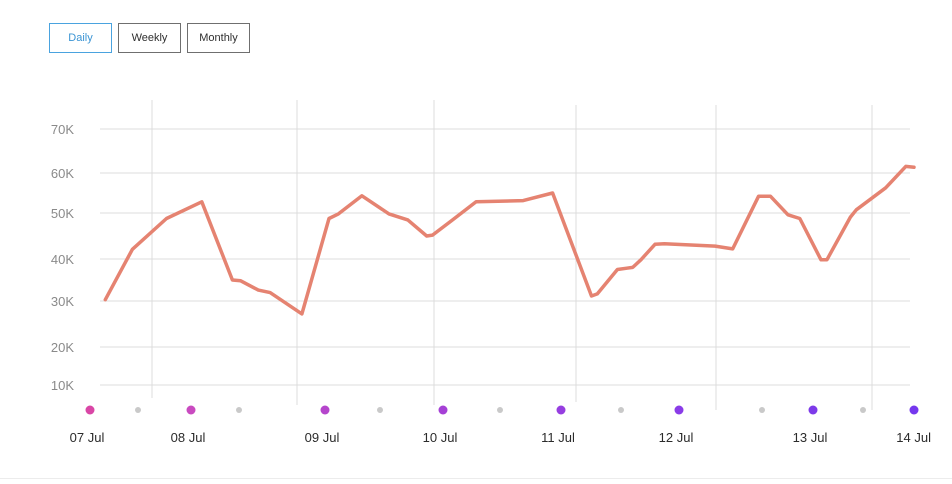 This screenshot has height=484, width=952. I want to click on y-tick-label: 30K, so click(62, 301).